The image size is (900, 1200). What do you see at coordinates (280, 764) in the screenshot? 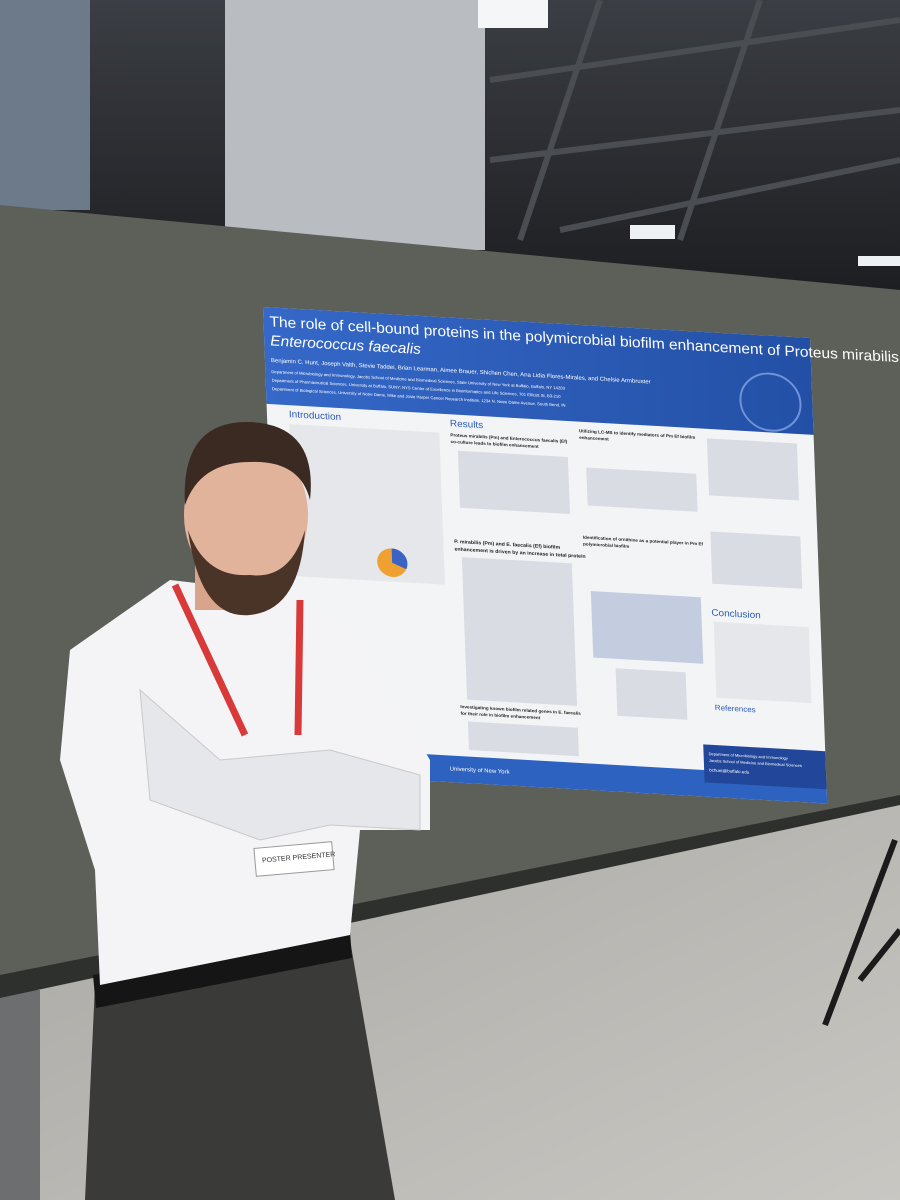
I see `crossed-arms` at bounding box center [280, 764].